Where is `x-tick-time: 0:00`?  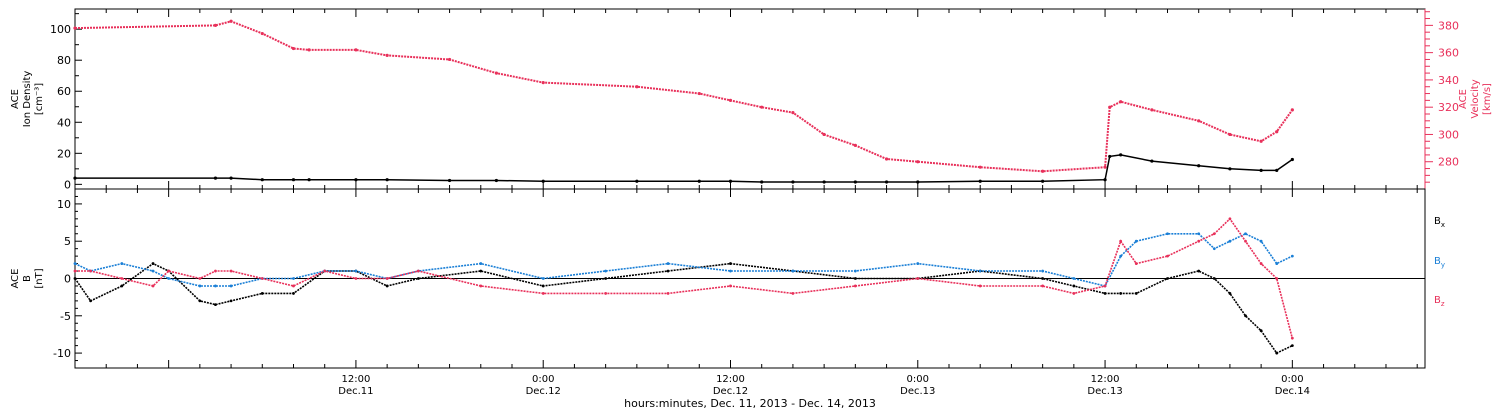 x-tick-time: 0:00 is located at coordinates (1292, 379).